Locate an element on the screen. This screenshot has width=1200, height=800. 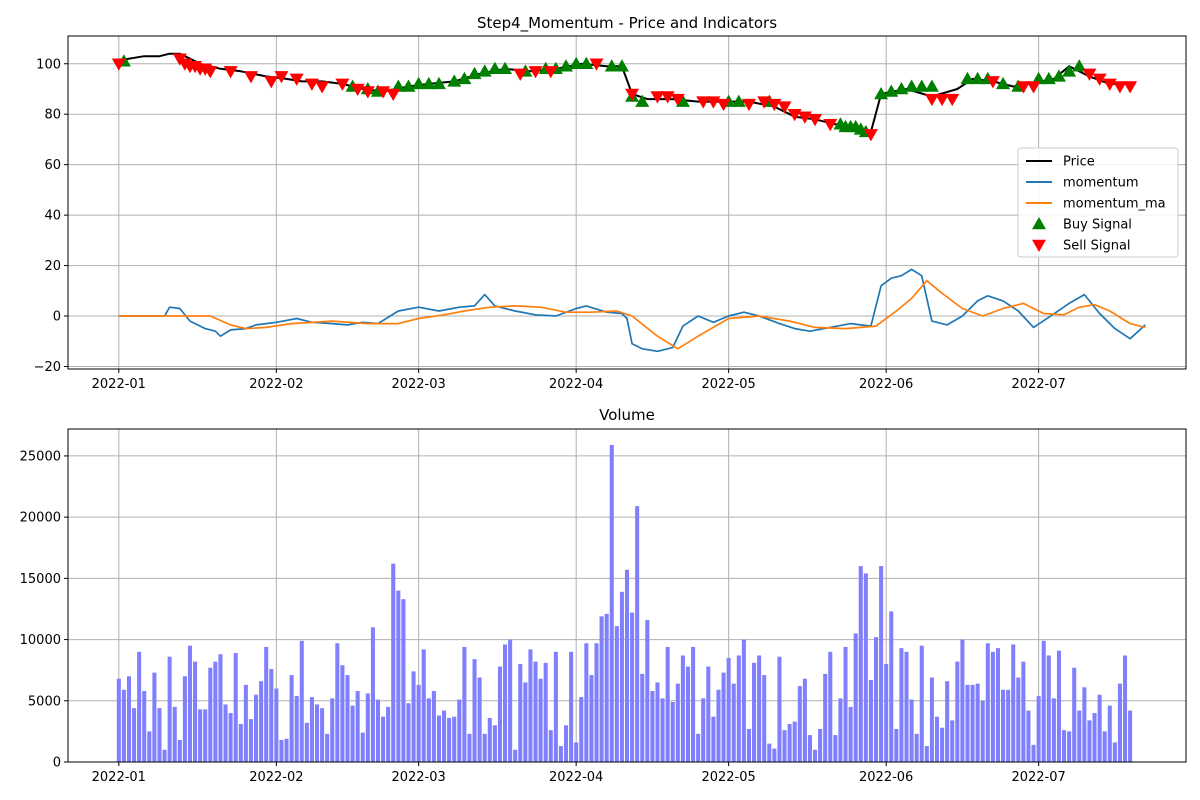
volume-x-tick-label: 2022-06 is located at coordinates (886, 777).